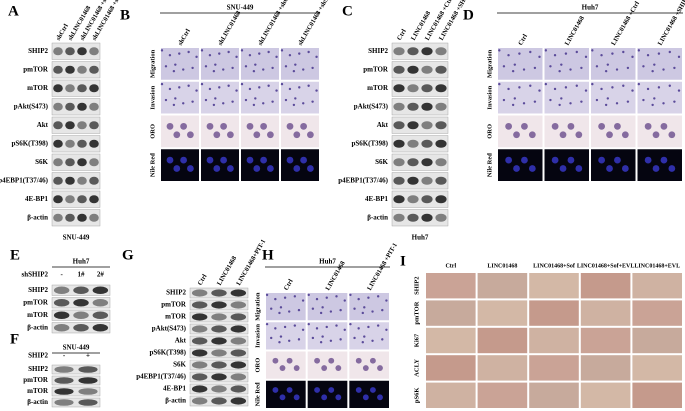  I want to click on panel-footer: Huh7, so click(420, 238).